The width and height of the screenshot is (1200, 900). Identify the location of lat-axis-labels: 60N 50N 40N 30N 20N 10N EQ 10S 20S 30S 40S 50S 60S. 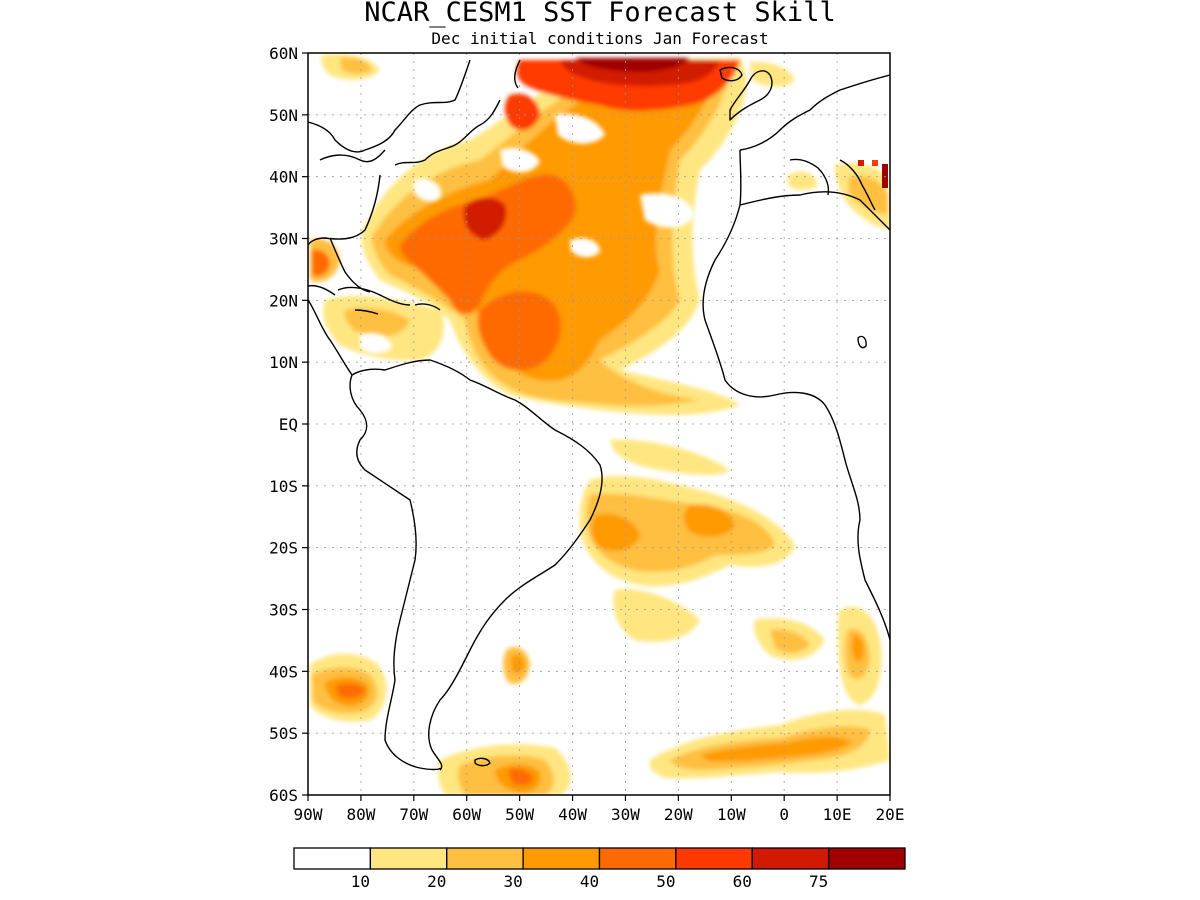
(283, 424).